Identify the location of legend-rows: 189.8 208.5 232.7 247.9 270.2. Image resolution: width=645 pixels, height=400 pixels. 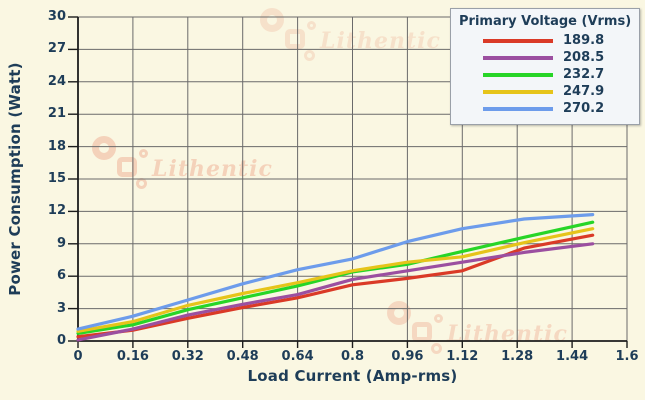
(545, 74).